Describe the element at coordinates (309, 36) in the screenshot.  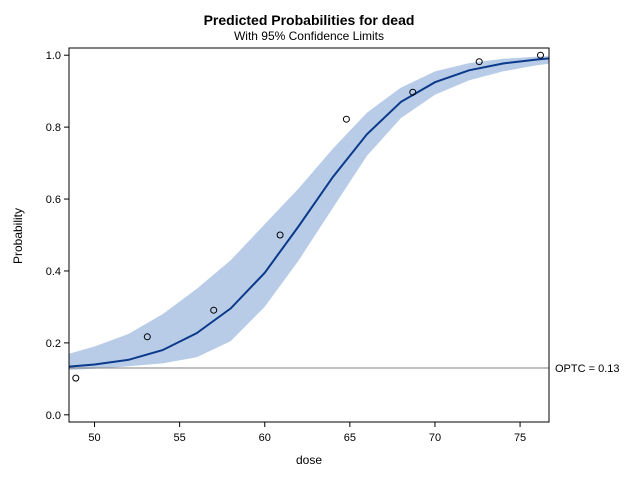
I see `chart-subtitle: With 95% Confidence Limits` at that location.